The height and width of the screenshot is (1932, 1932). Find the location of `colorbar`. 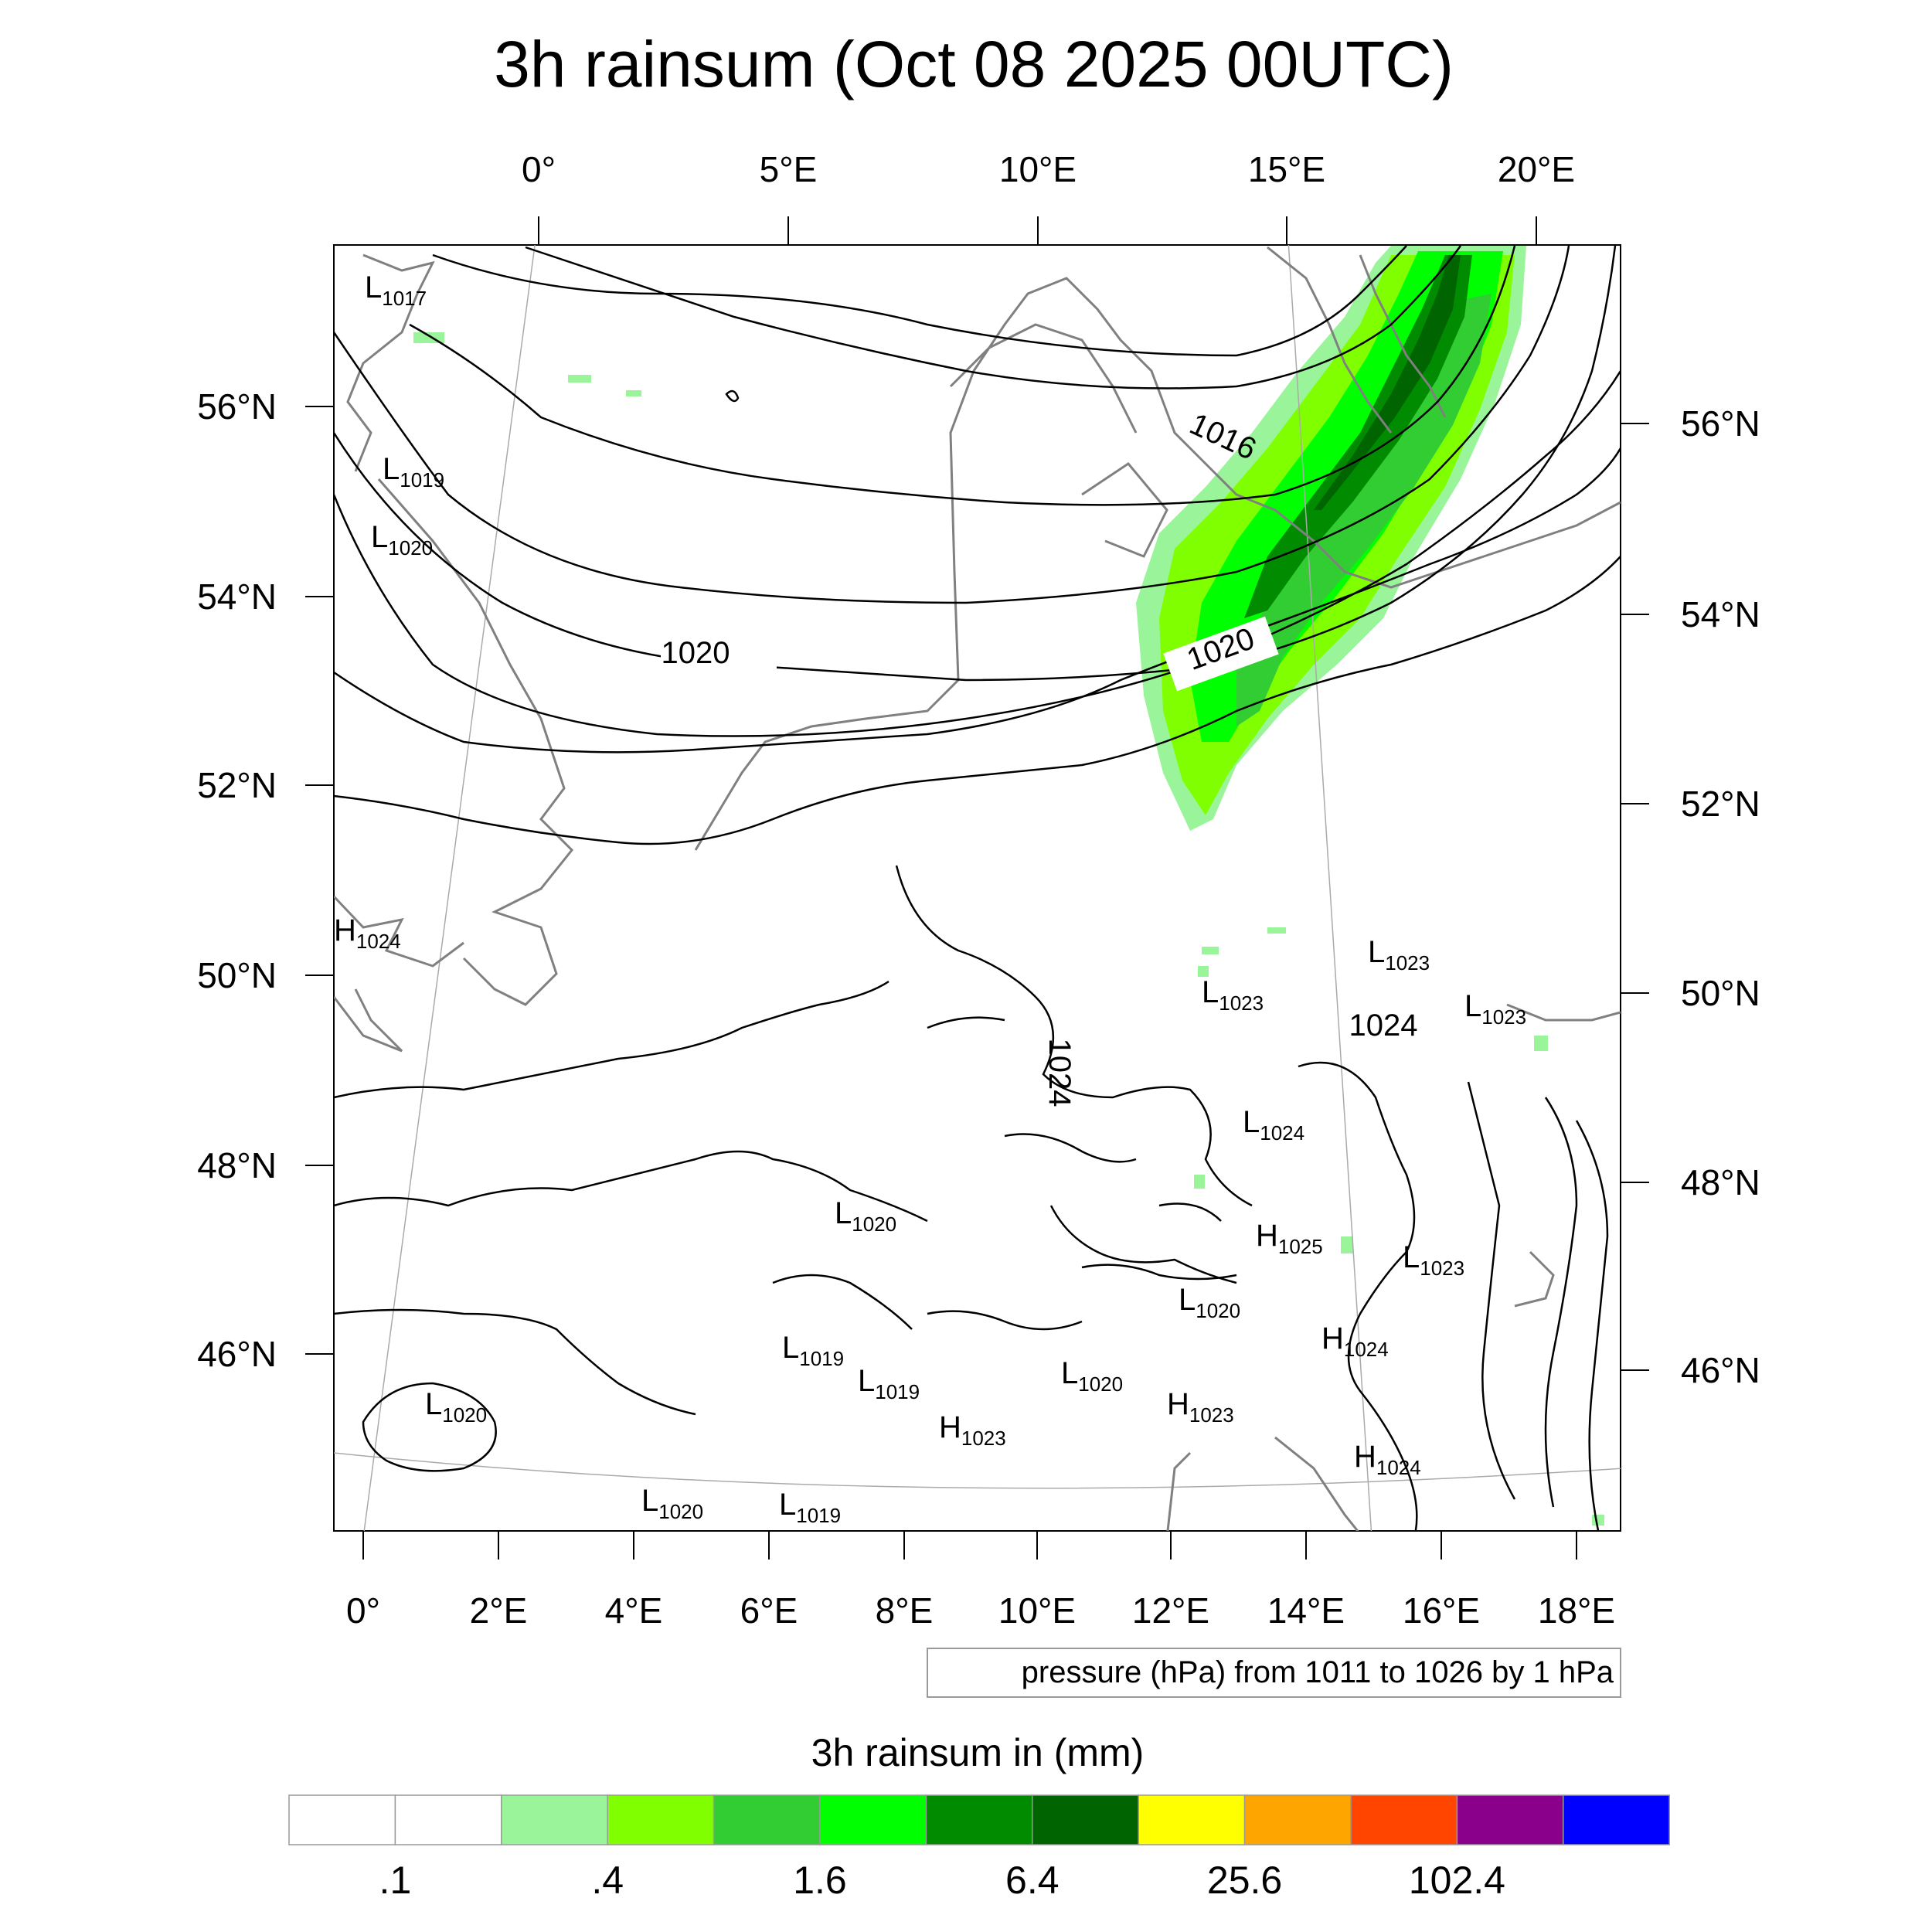

colorbar is located at coordinates (979, 1820).